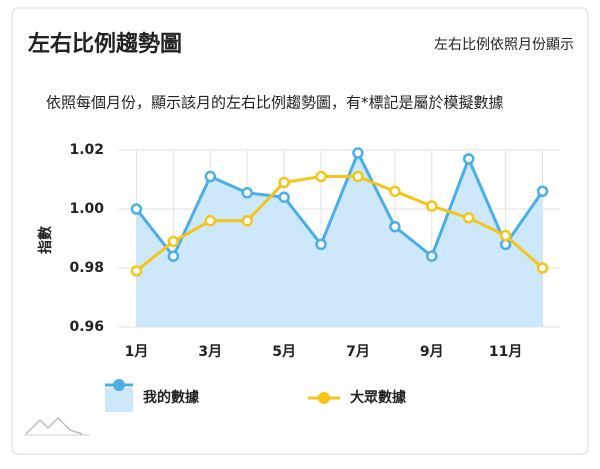 The height and width of the screenshot is (469, 600). Describe the element at coordinates (284, 352) in the screenshot. I see `x-tick-label: 5月` at that location.